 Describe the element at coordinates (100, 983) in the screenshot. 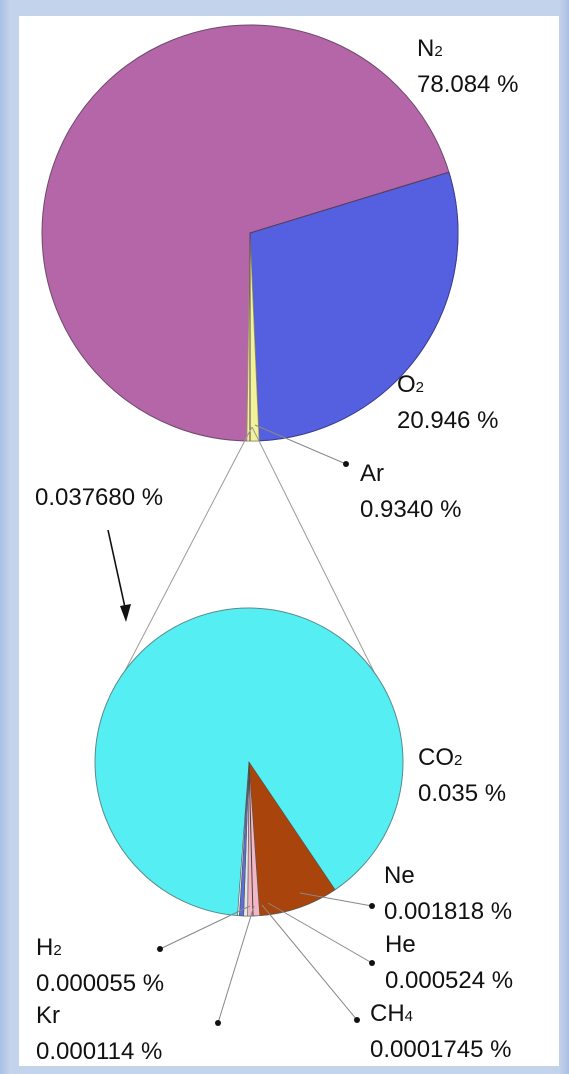

I see `h2-value-label: 0.000055 %` at that location.